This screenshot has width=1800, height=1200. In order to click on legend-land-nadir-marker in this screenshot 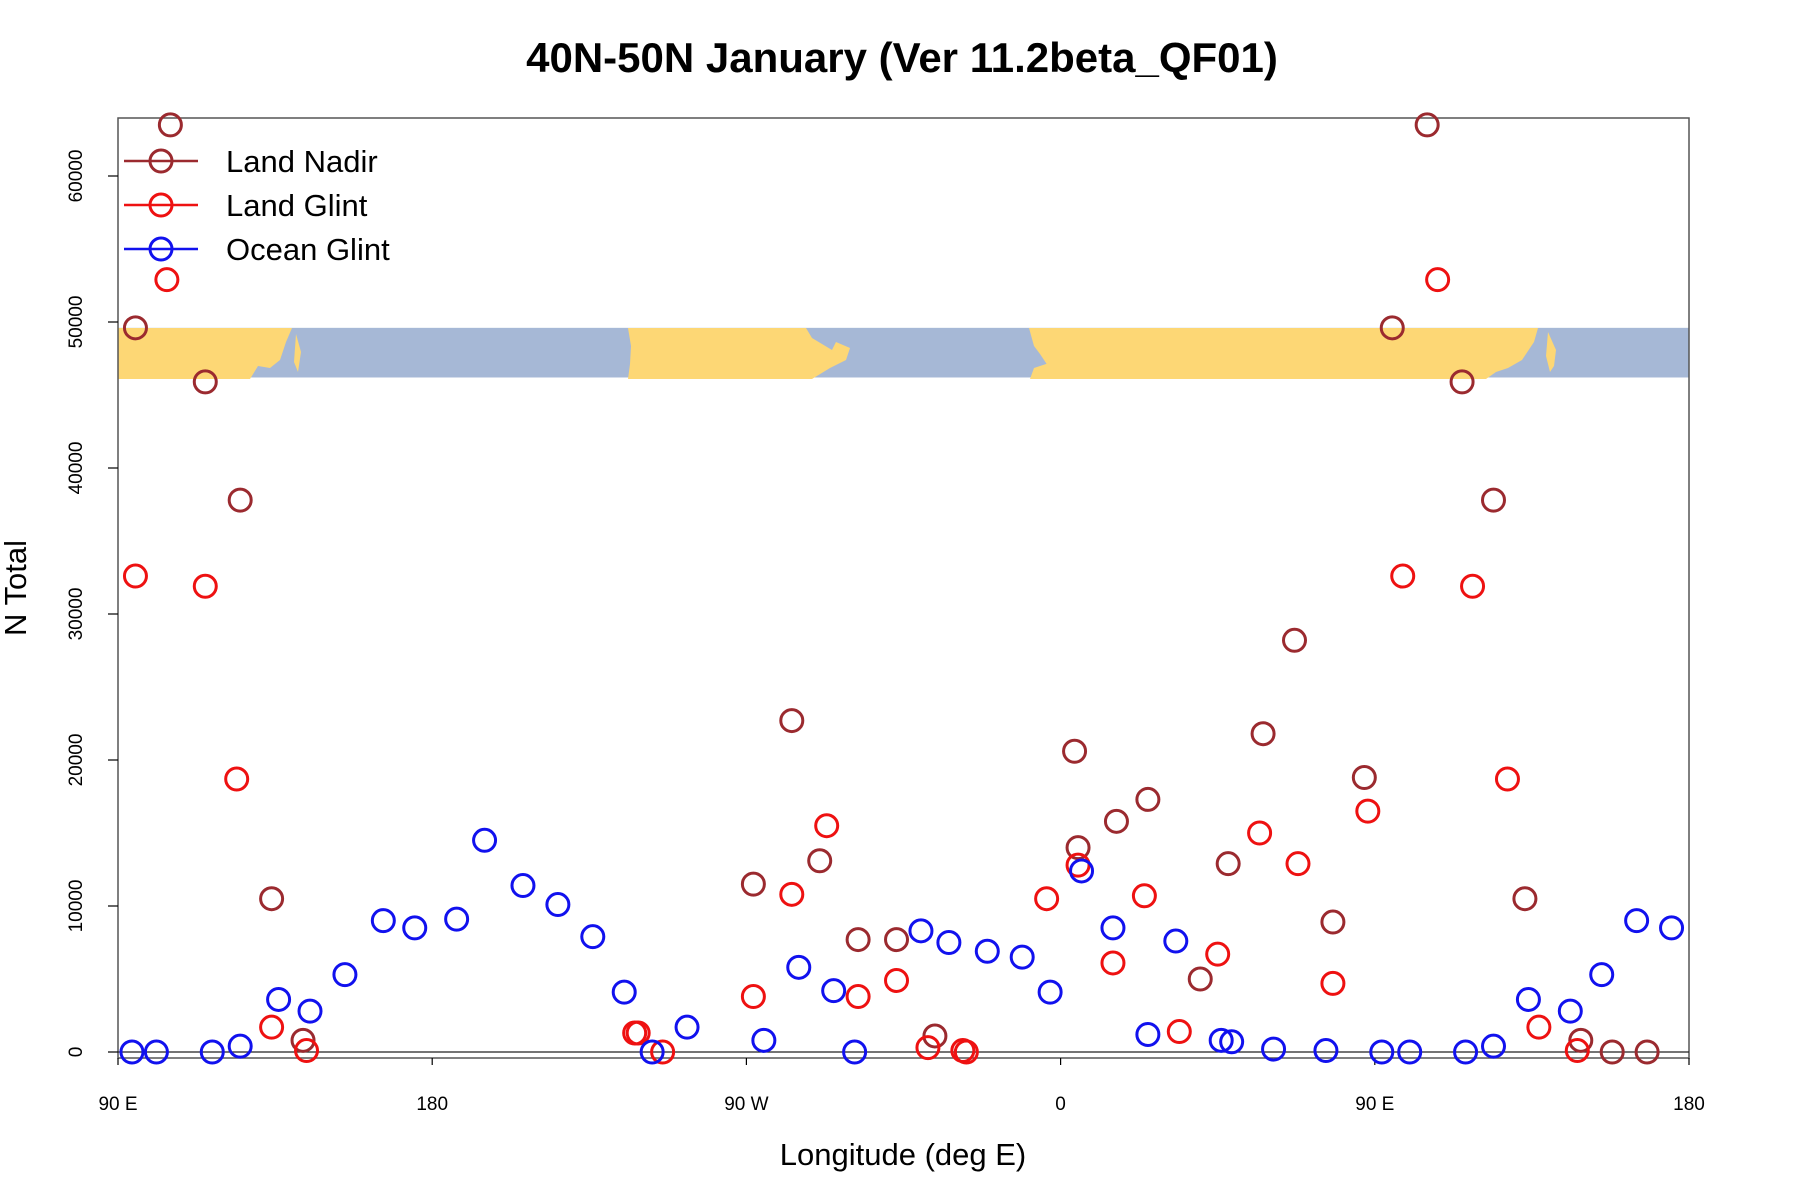, I will do `click(161, 161)`.